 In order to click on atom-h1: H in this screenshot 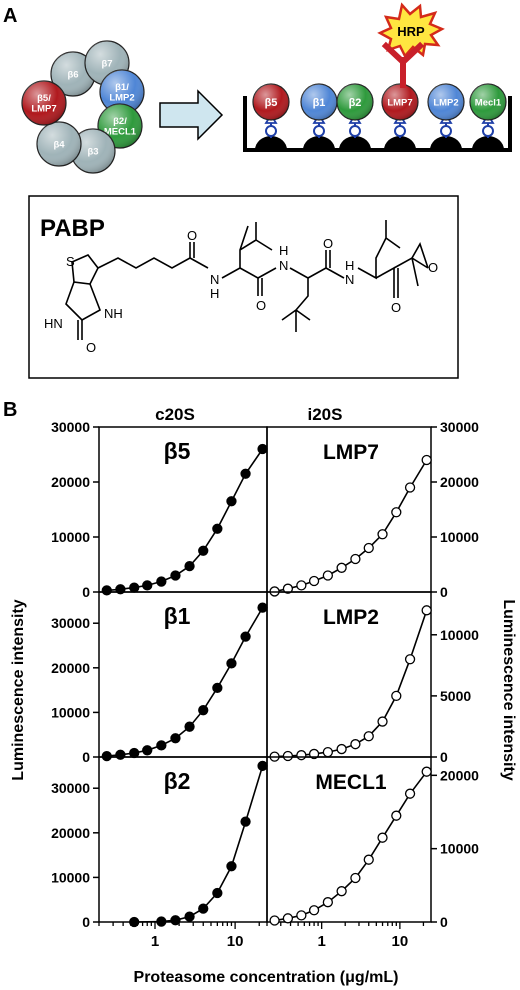, I will do `click(214, 293)`.